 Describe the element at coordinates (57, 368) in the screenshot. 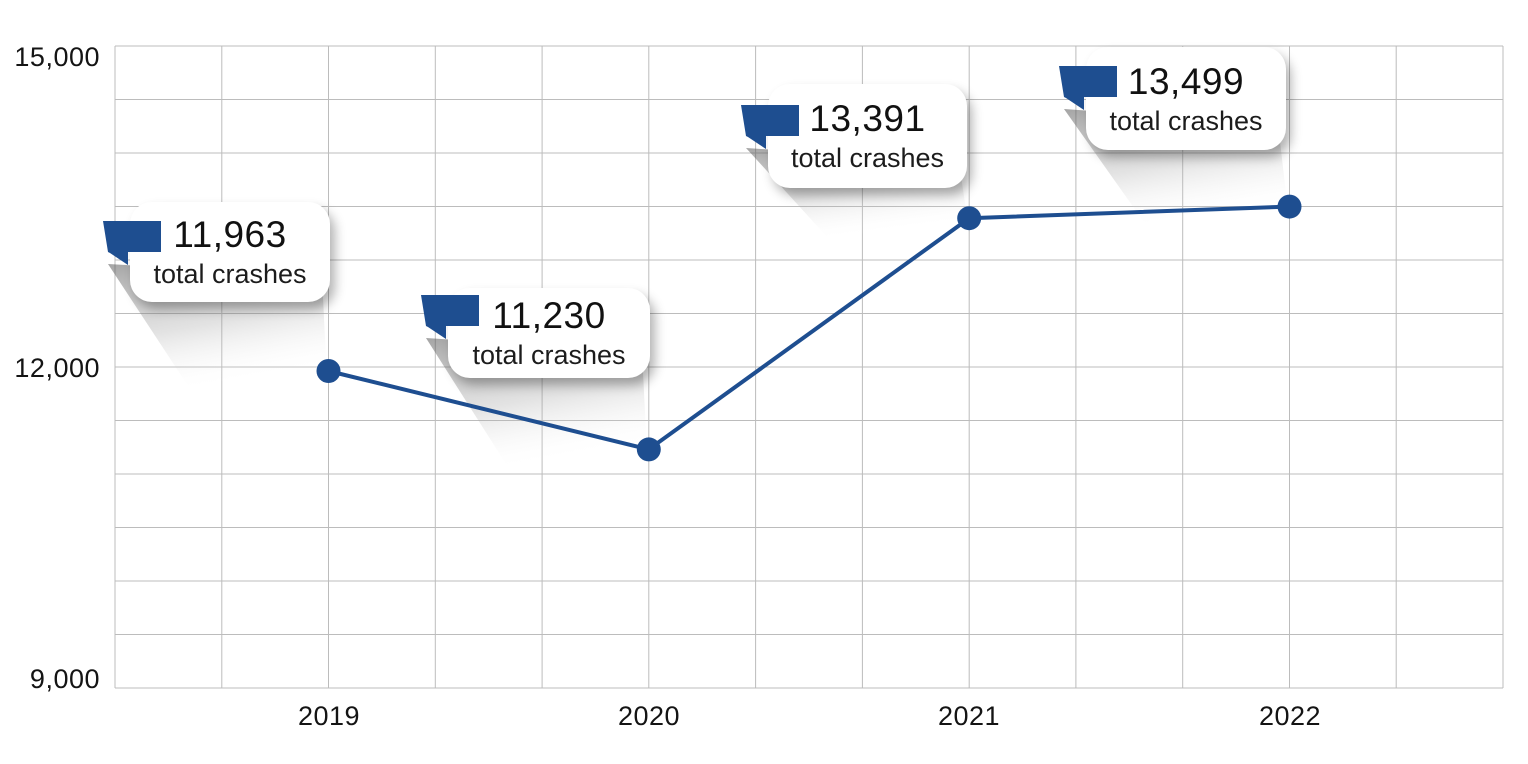

I see `y-tick-12000: 12,000` at that location.